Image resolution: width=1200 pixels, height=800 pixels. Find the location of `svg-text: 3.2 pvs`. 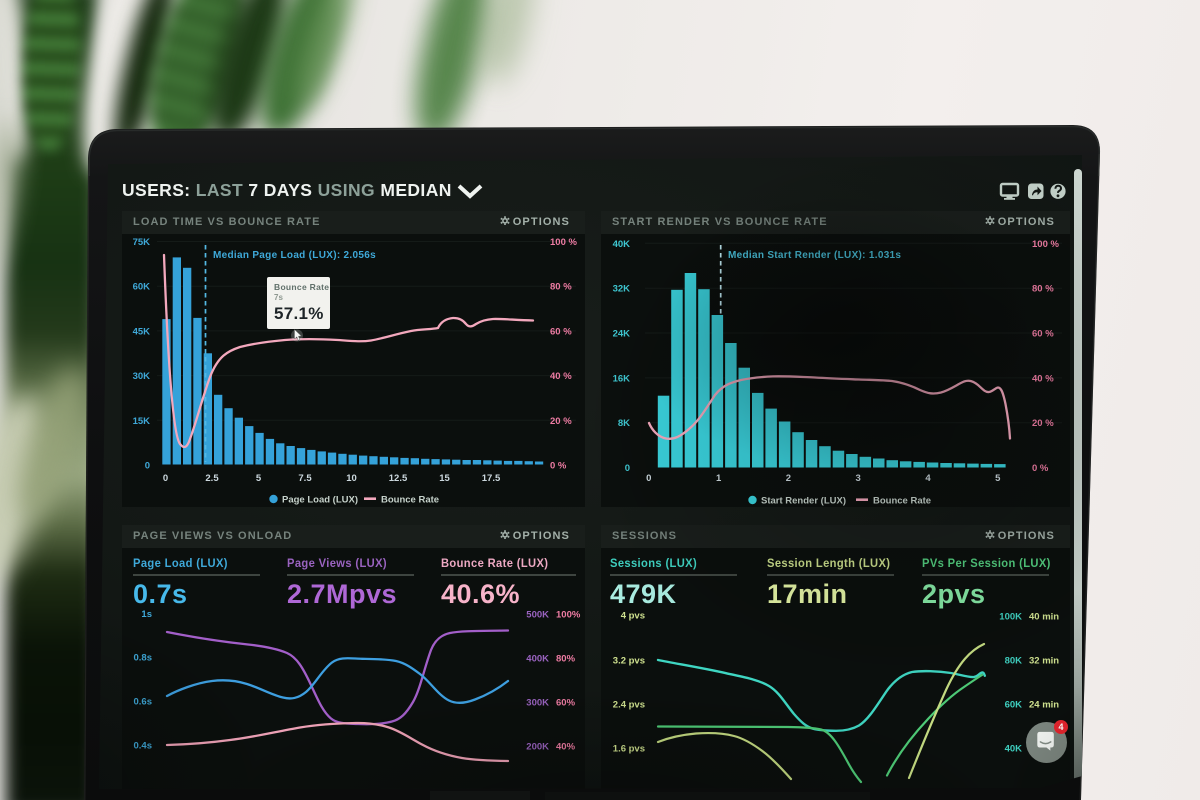

svg-text: 3.2 pvs is located at coordinates (629, 661).